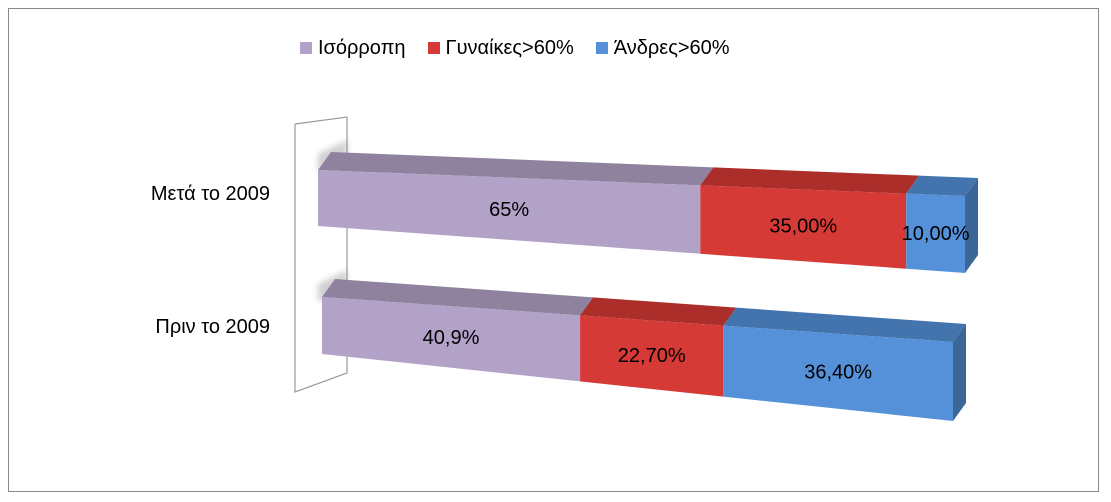  I want to click on legend-swatch-isorropi, so click(306, 48).